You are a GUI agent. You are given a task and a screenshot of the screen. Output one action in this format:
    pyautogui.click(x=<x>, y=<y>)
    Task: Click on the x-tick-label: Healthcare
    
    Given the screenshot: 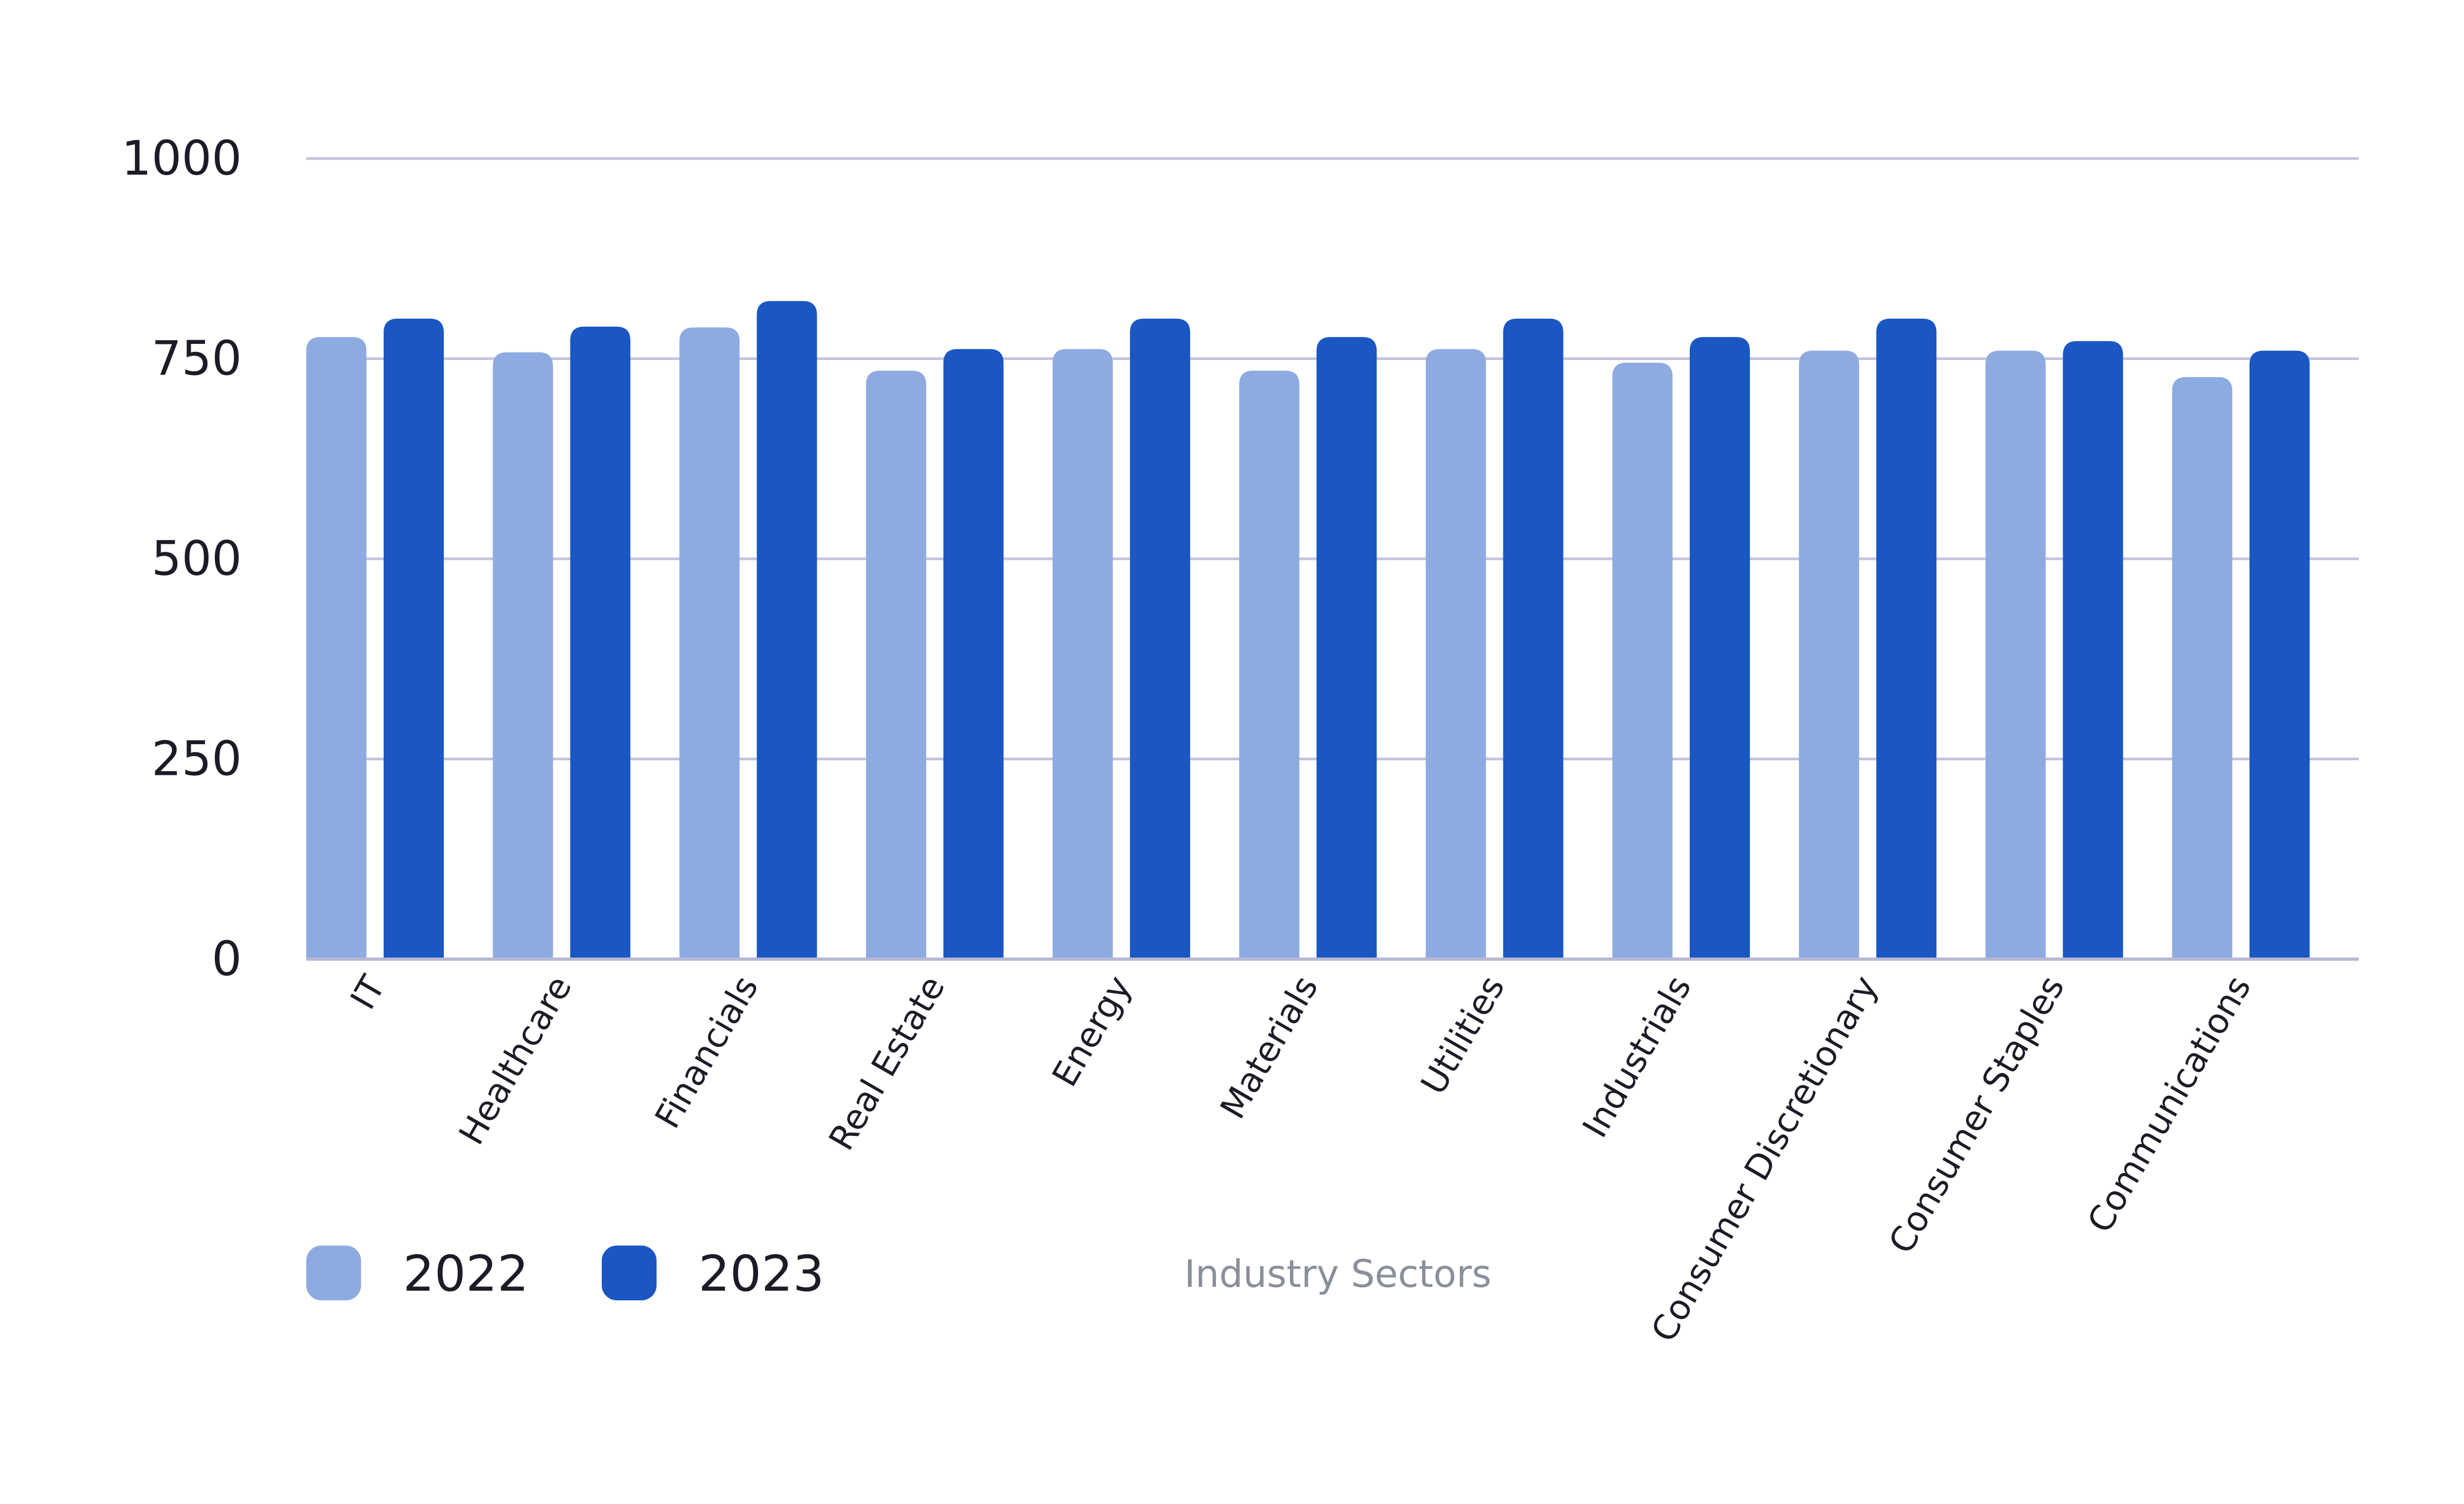 What is the action you would take?
    pyautogui.click(x=516, y=1060)
    